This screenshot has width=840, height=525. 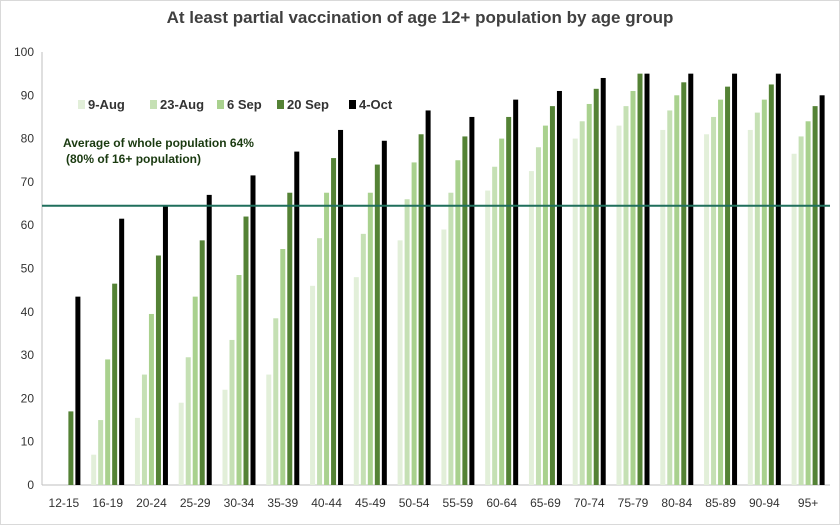 What do you see at coordinates (308, 104) in the screenshot?
I see `legend-label: 20 Sep` at bounding box center [308, 104].